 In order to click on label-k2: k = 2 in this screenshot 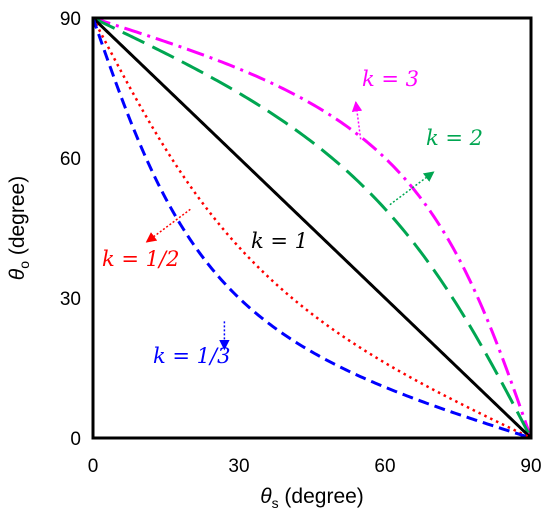, I will do `click(454, 138)`.